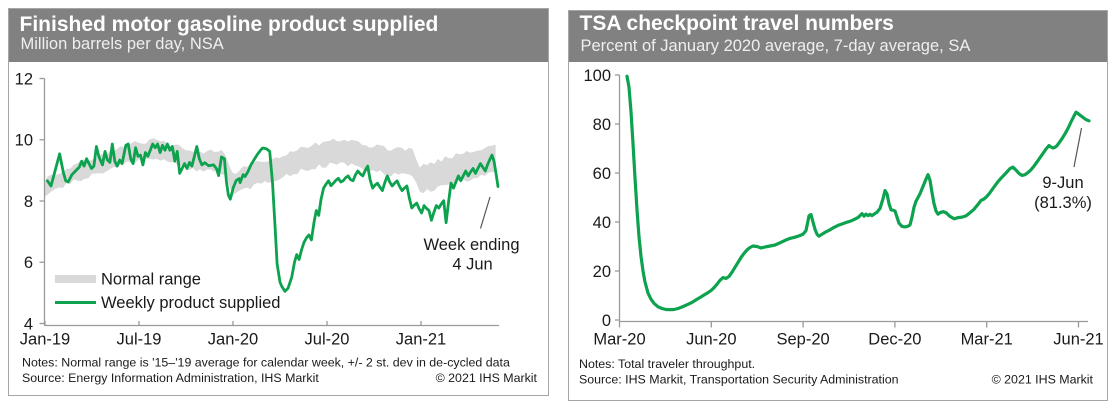 The width and height of the screenshot is (1115, 408). What do you see at coordinates (28, 324) in the screenshot?
I see `svg-text: 4` at bounding box center [28, 324].